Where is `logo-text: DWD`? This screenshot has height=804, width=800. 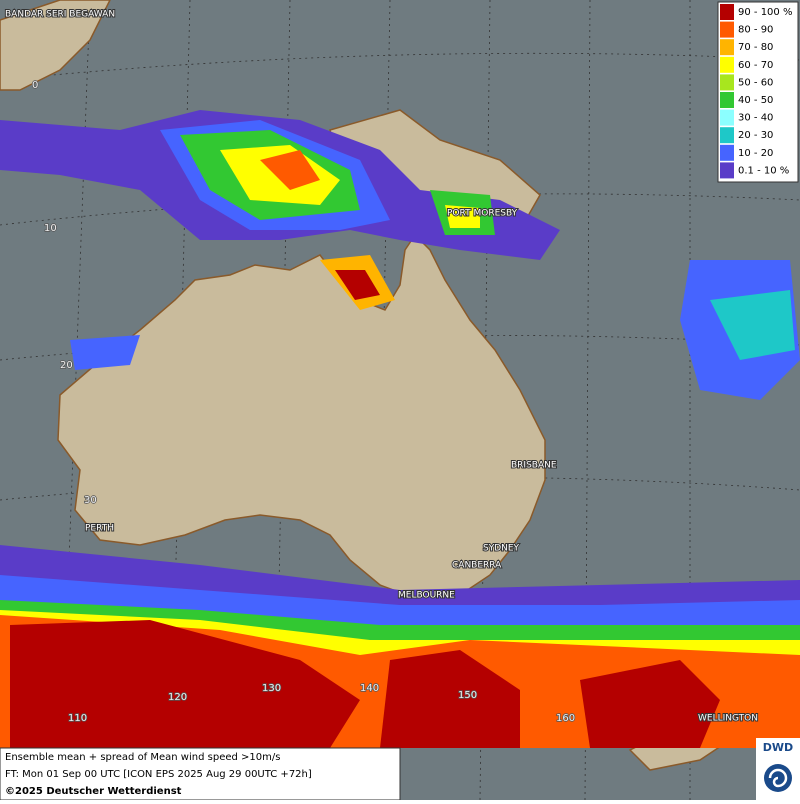
logo-text: DWD is located at coordinates (778, 747).